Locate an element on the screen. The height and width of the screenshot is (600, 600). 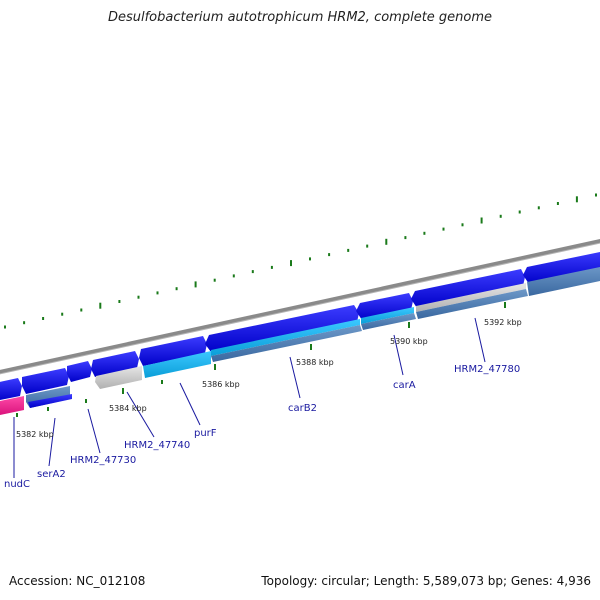
gene-label-serA2: serA2 is located at coordinates (51, 474).